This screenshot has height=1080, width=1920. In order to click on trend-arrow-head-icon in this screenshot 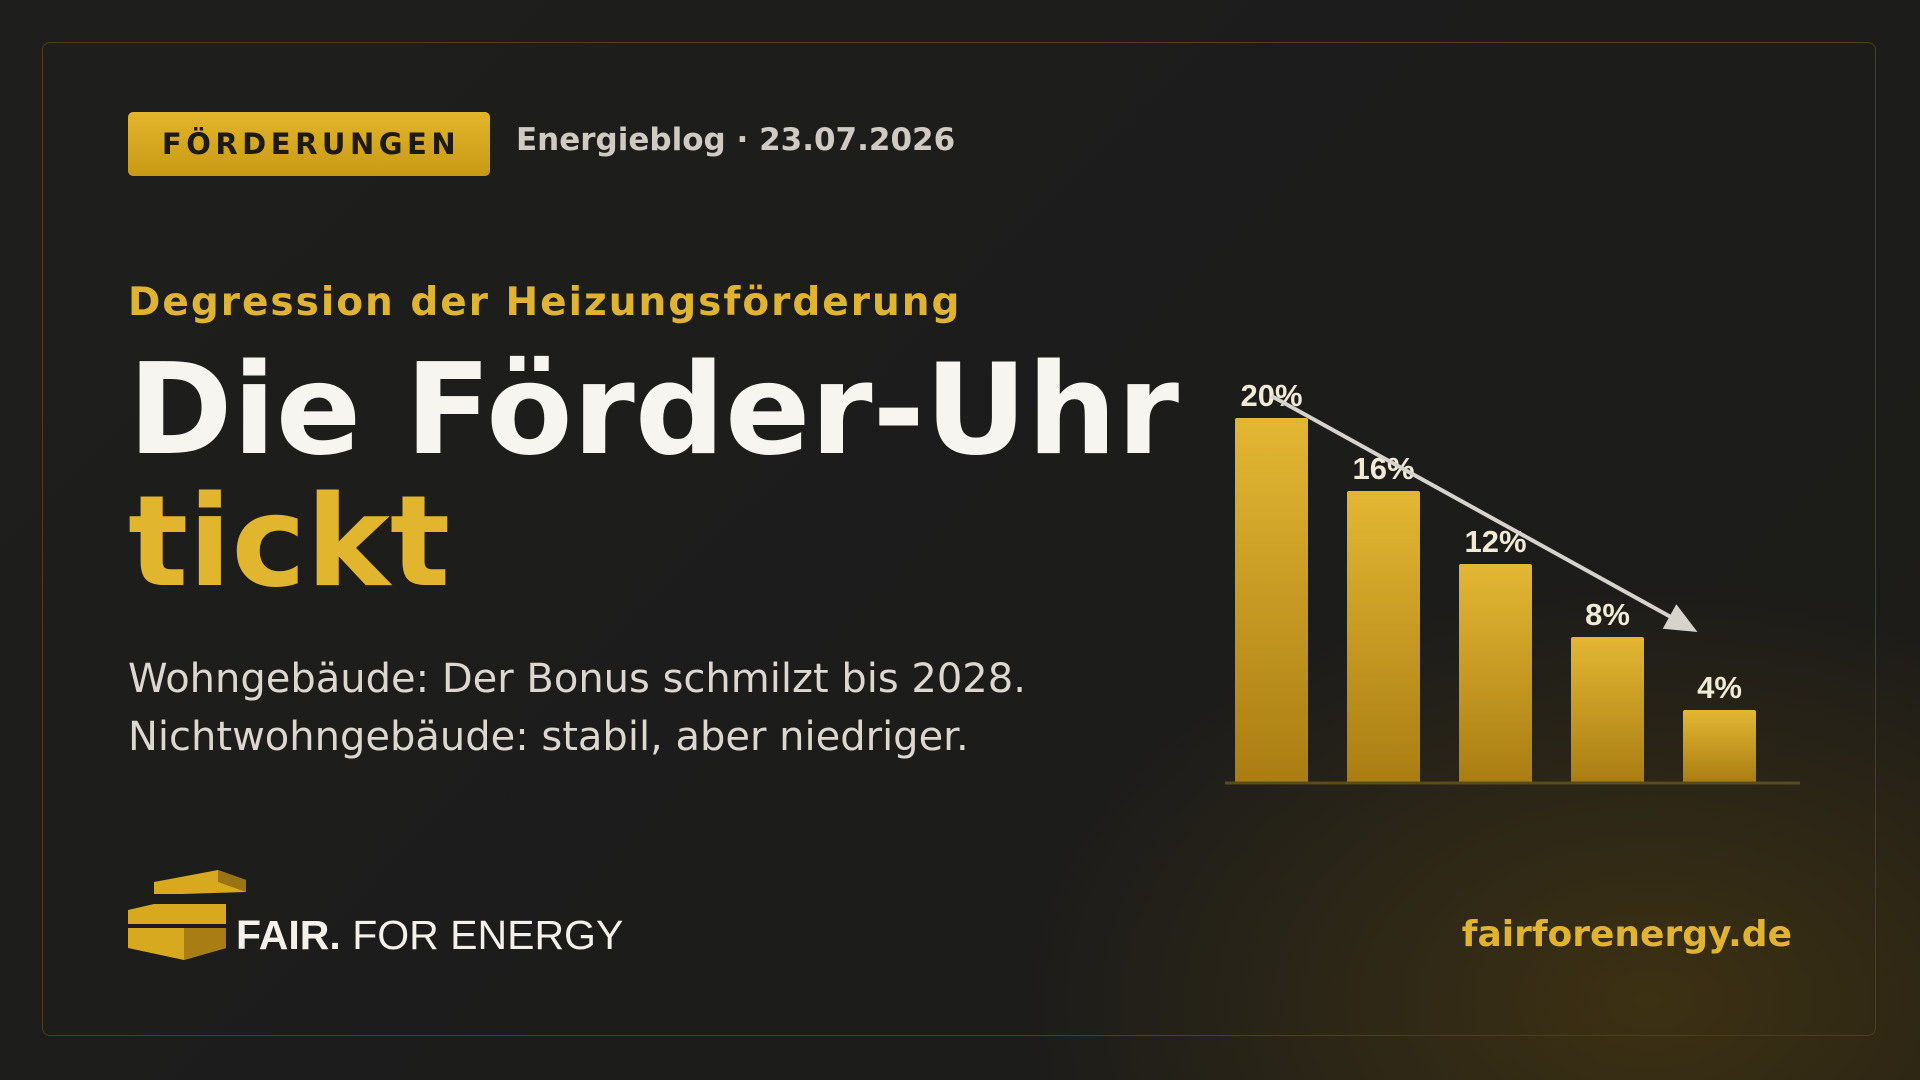, I will do `click(1680, 618)`.